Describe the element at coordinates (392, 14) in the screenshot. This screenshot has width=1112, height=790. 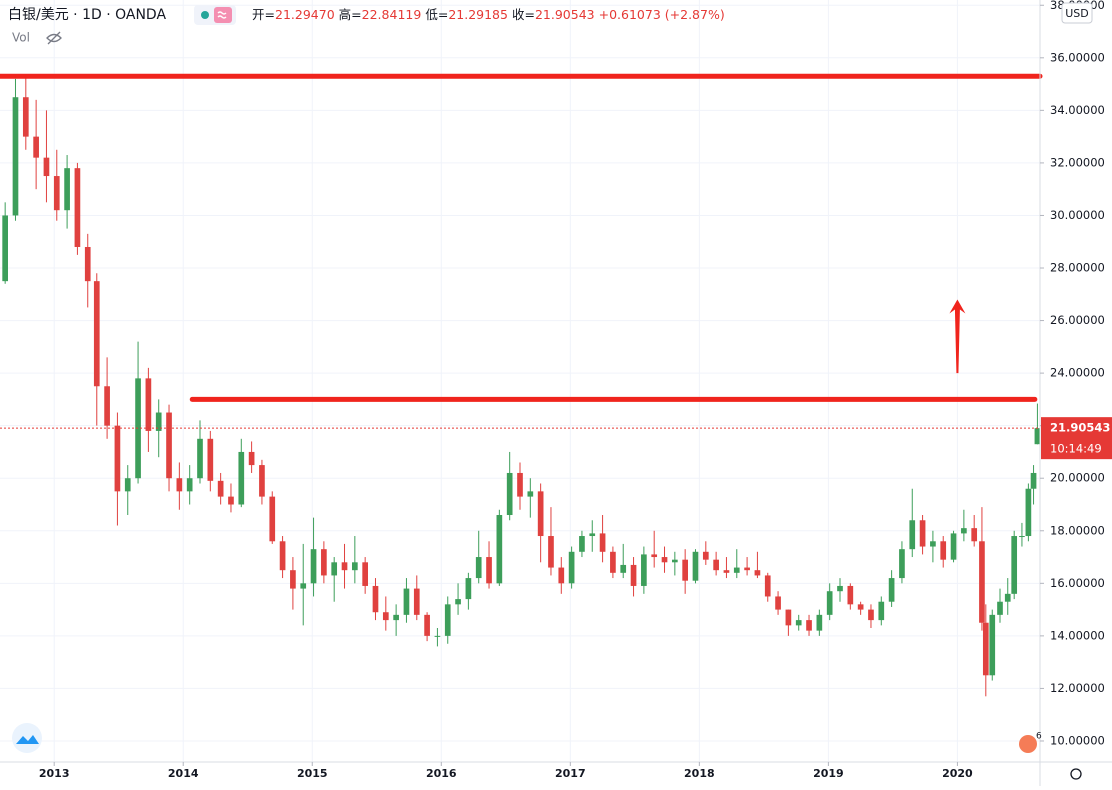
I see `legend-value: 22.84119` at that location.